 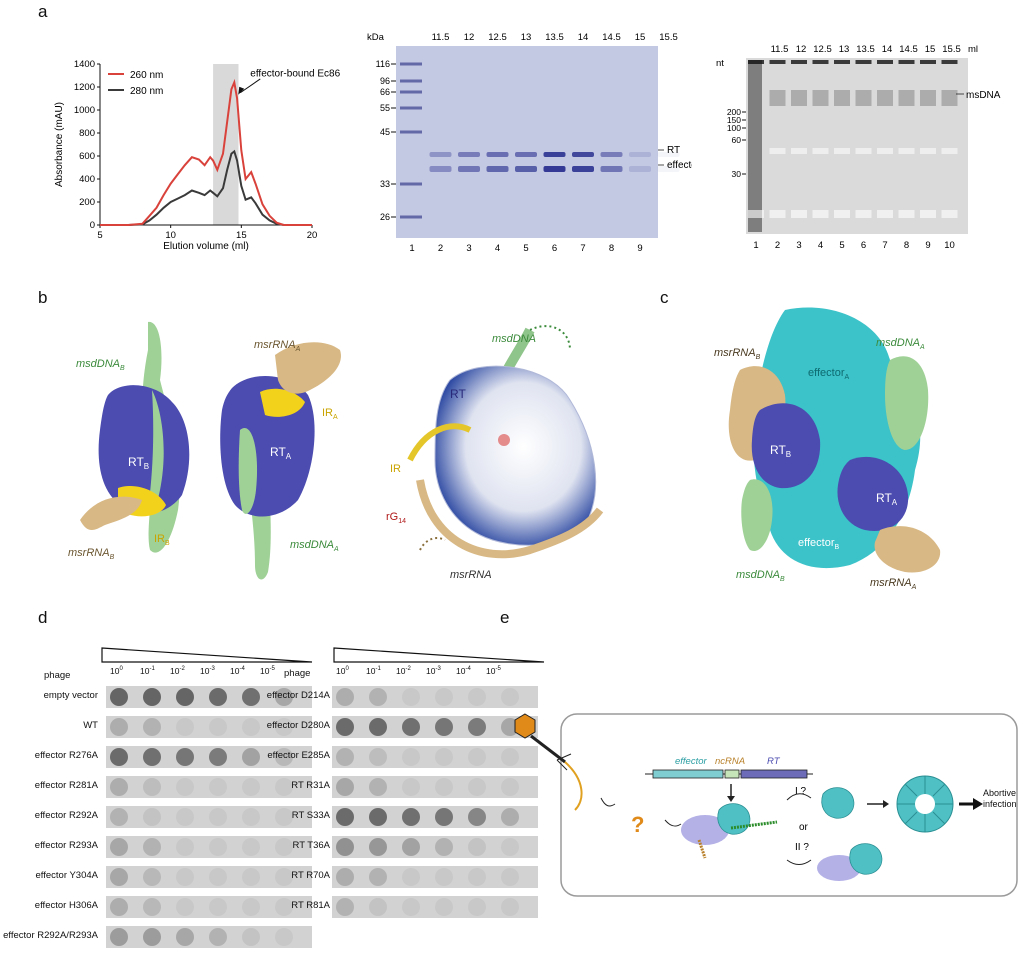 I want to click on label-c-rt-b: RTB, so click(x=780, y=451).